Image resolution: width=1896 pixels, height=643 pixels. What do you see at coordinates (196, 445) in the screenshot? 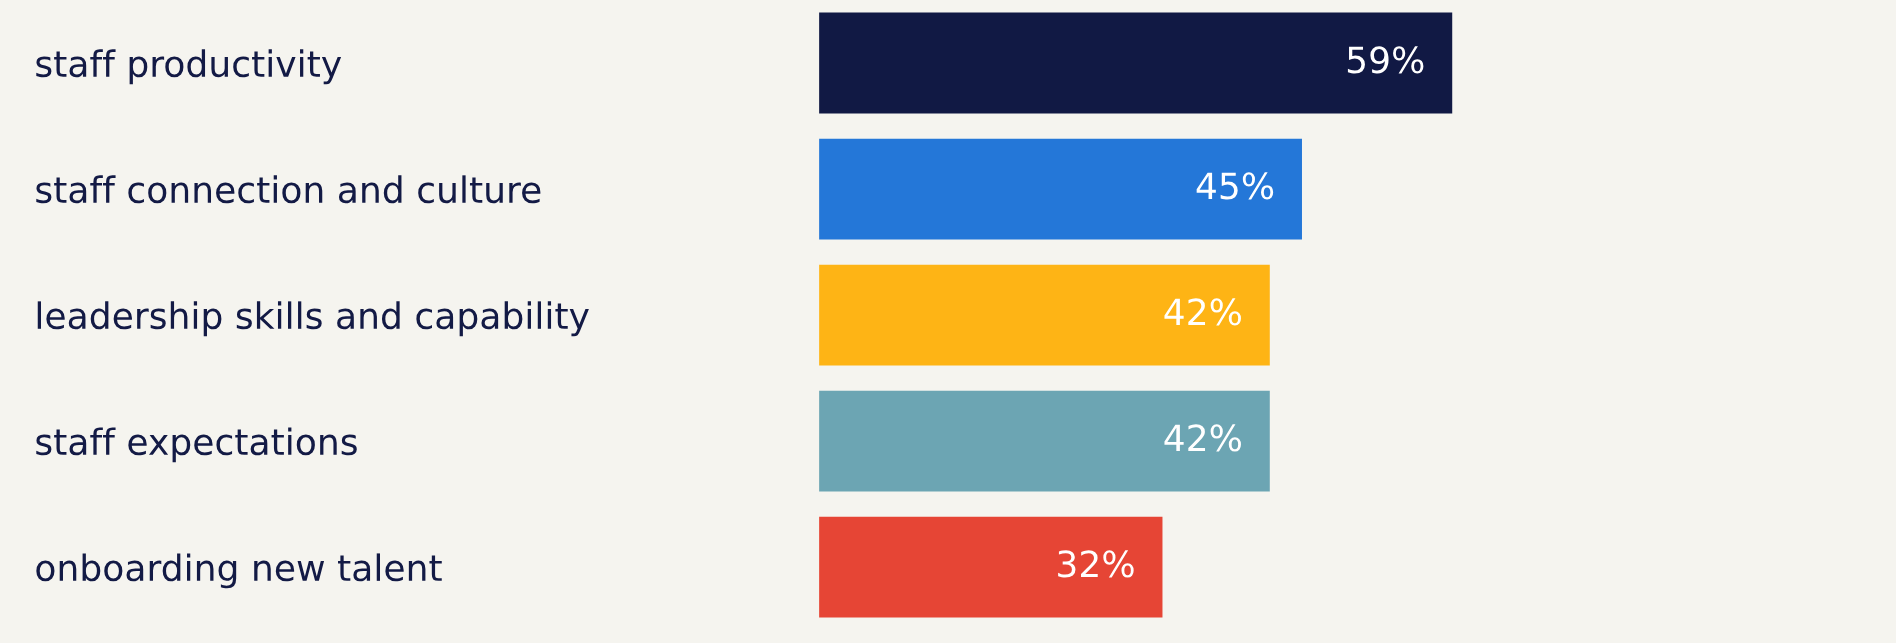
I see `y-tick-label: staff expectations` at bounding box center [196, 445].